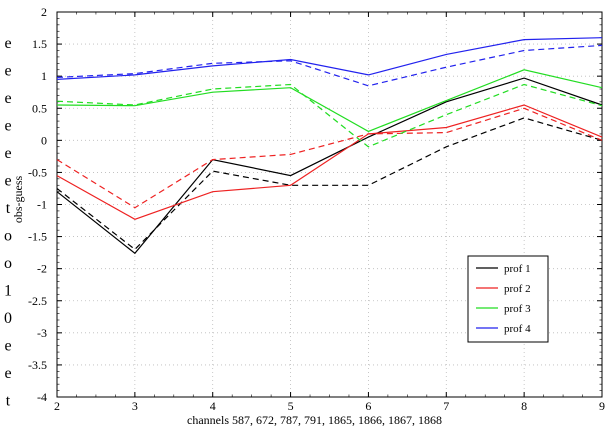  Describe the element at coordinates (18, 200) in the screenshot. I see `y-axis-title: obs-guess` at that location.